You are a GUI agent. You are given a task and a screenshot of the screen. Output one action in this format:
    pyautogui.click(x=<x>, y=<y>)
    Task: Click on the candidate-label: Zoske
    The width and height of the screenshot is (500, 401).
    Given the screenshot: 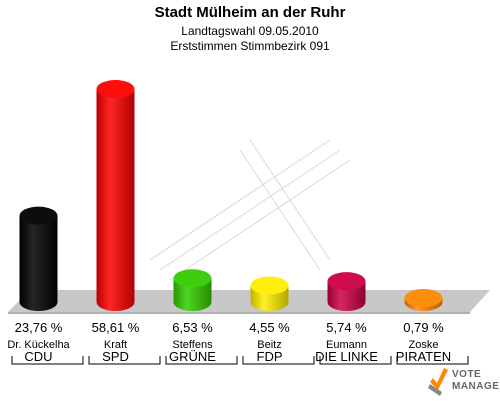 What is the action you would take?
    pyautogui.click(x=424, y=345)
    